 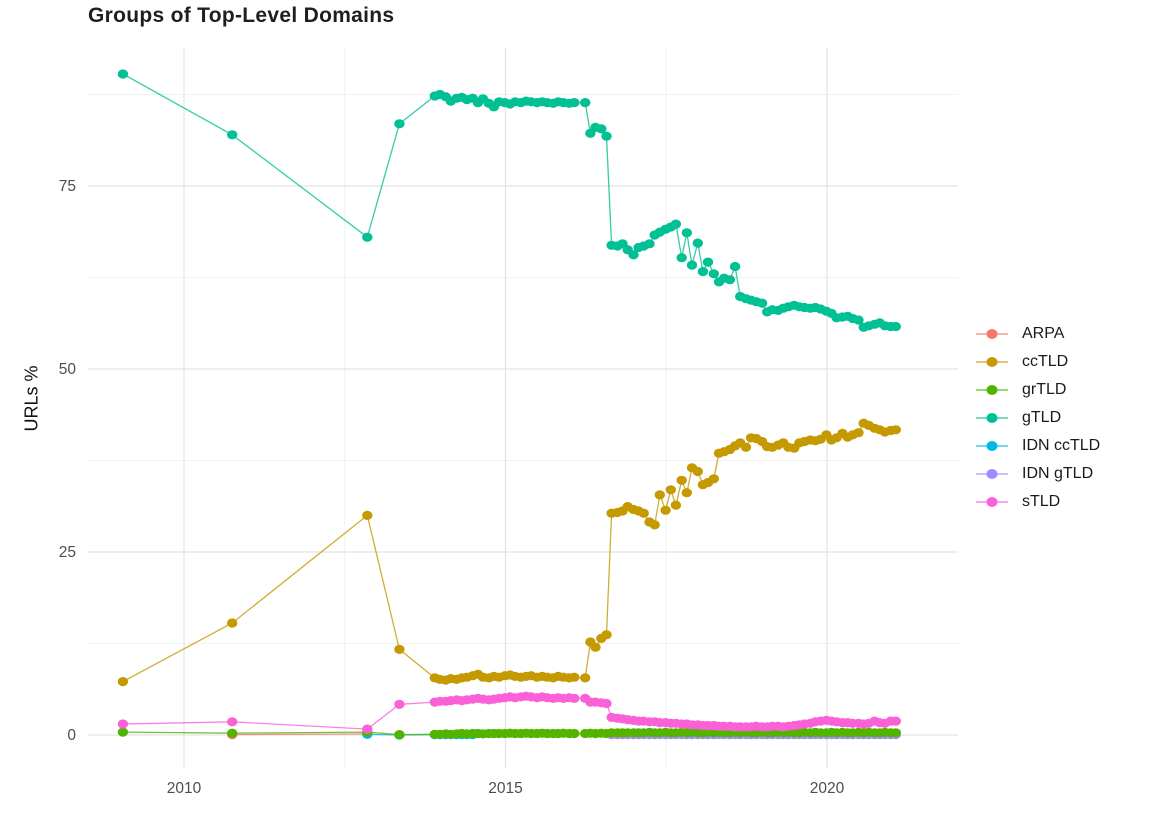 I want to click on y-tick-label: 50, so click(x=68, y=369).